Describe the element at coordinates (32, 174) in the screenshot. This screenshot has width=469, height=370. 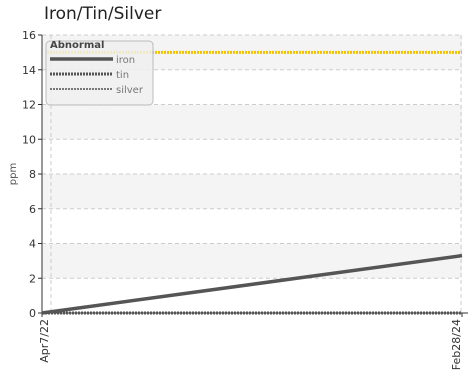
I see `y-tick-label: 8` at that location.